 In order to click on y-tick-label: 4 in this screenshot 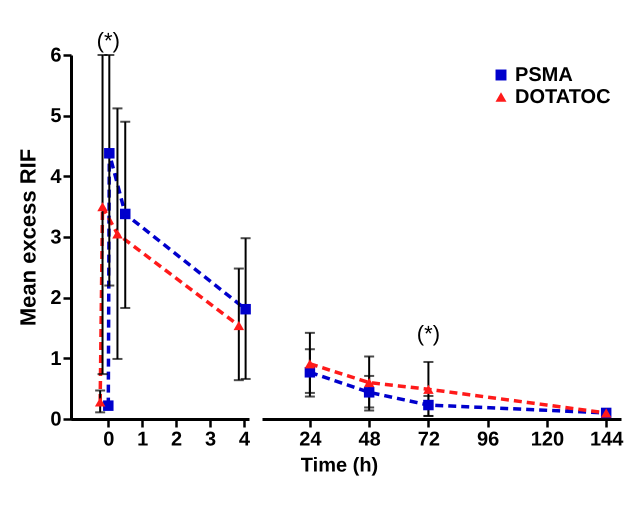, I will do `click(56, 177)`.